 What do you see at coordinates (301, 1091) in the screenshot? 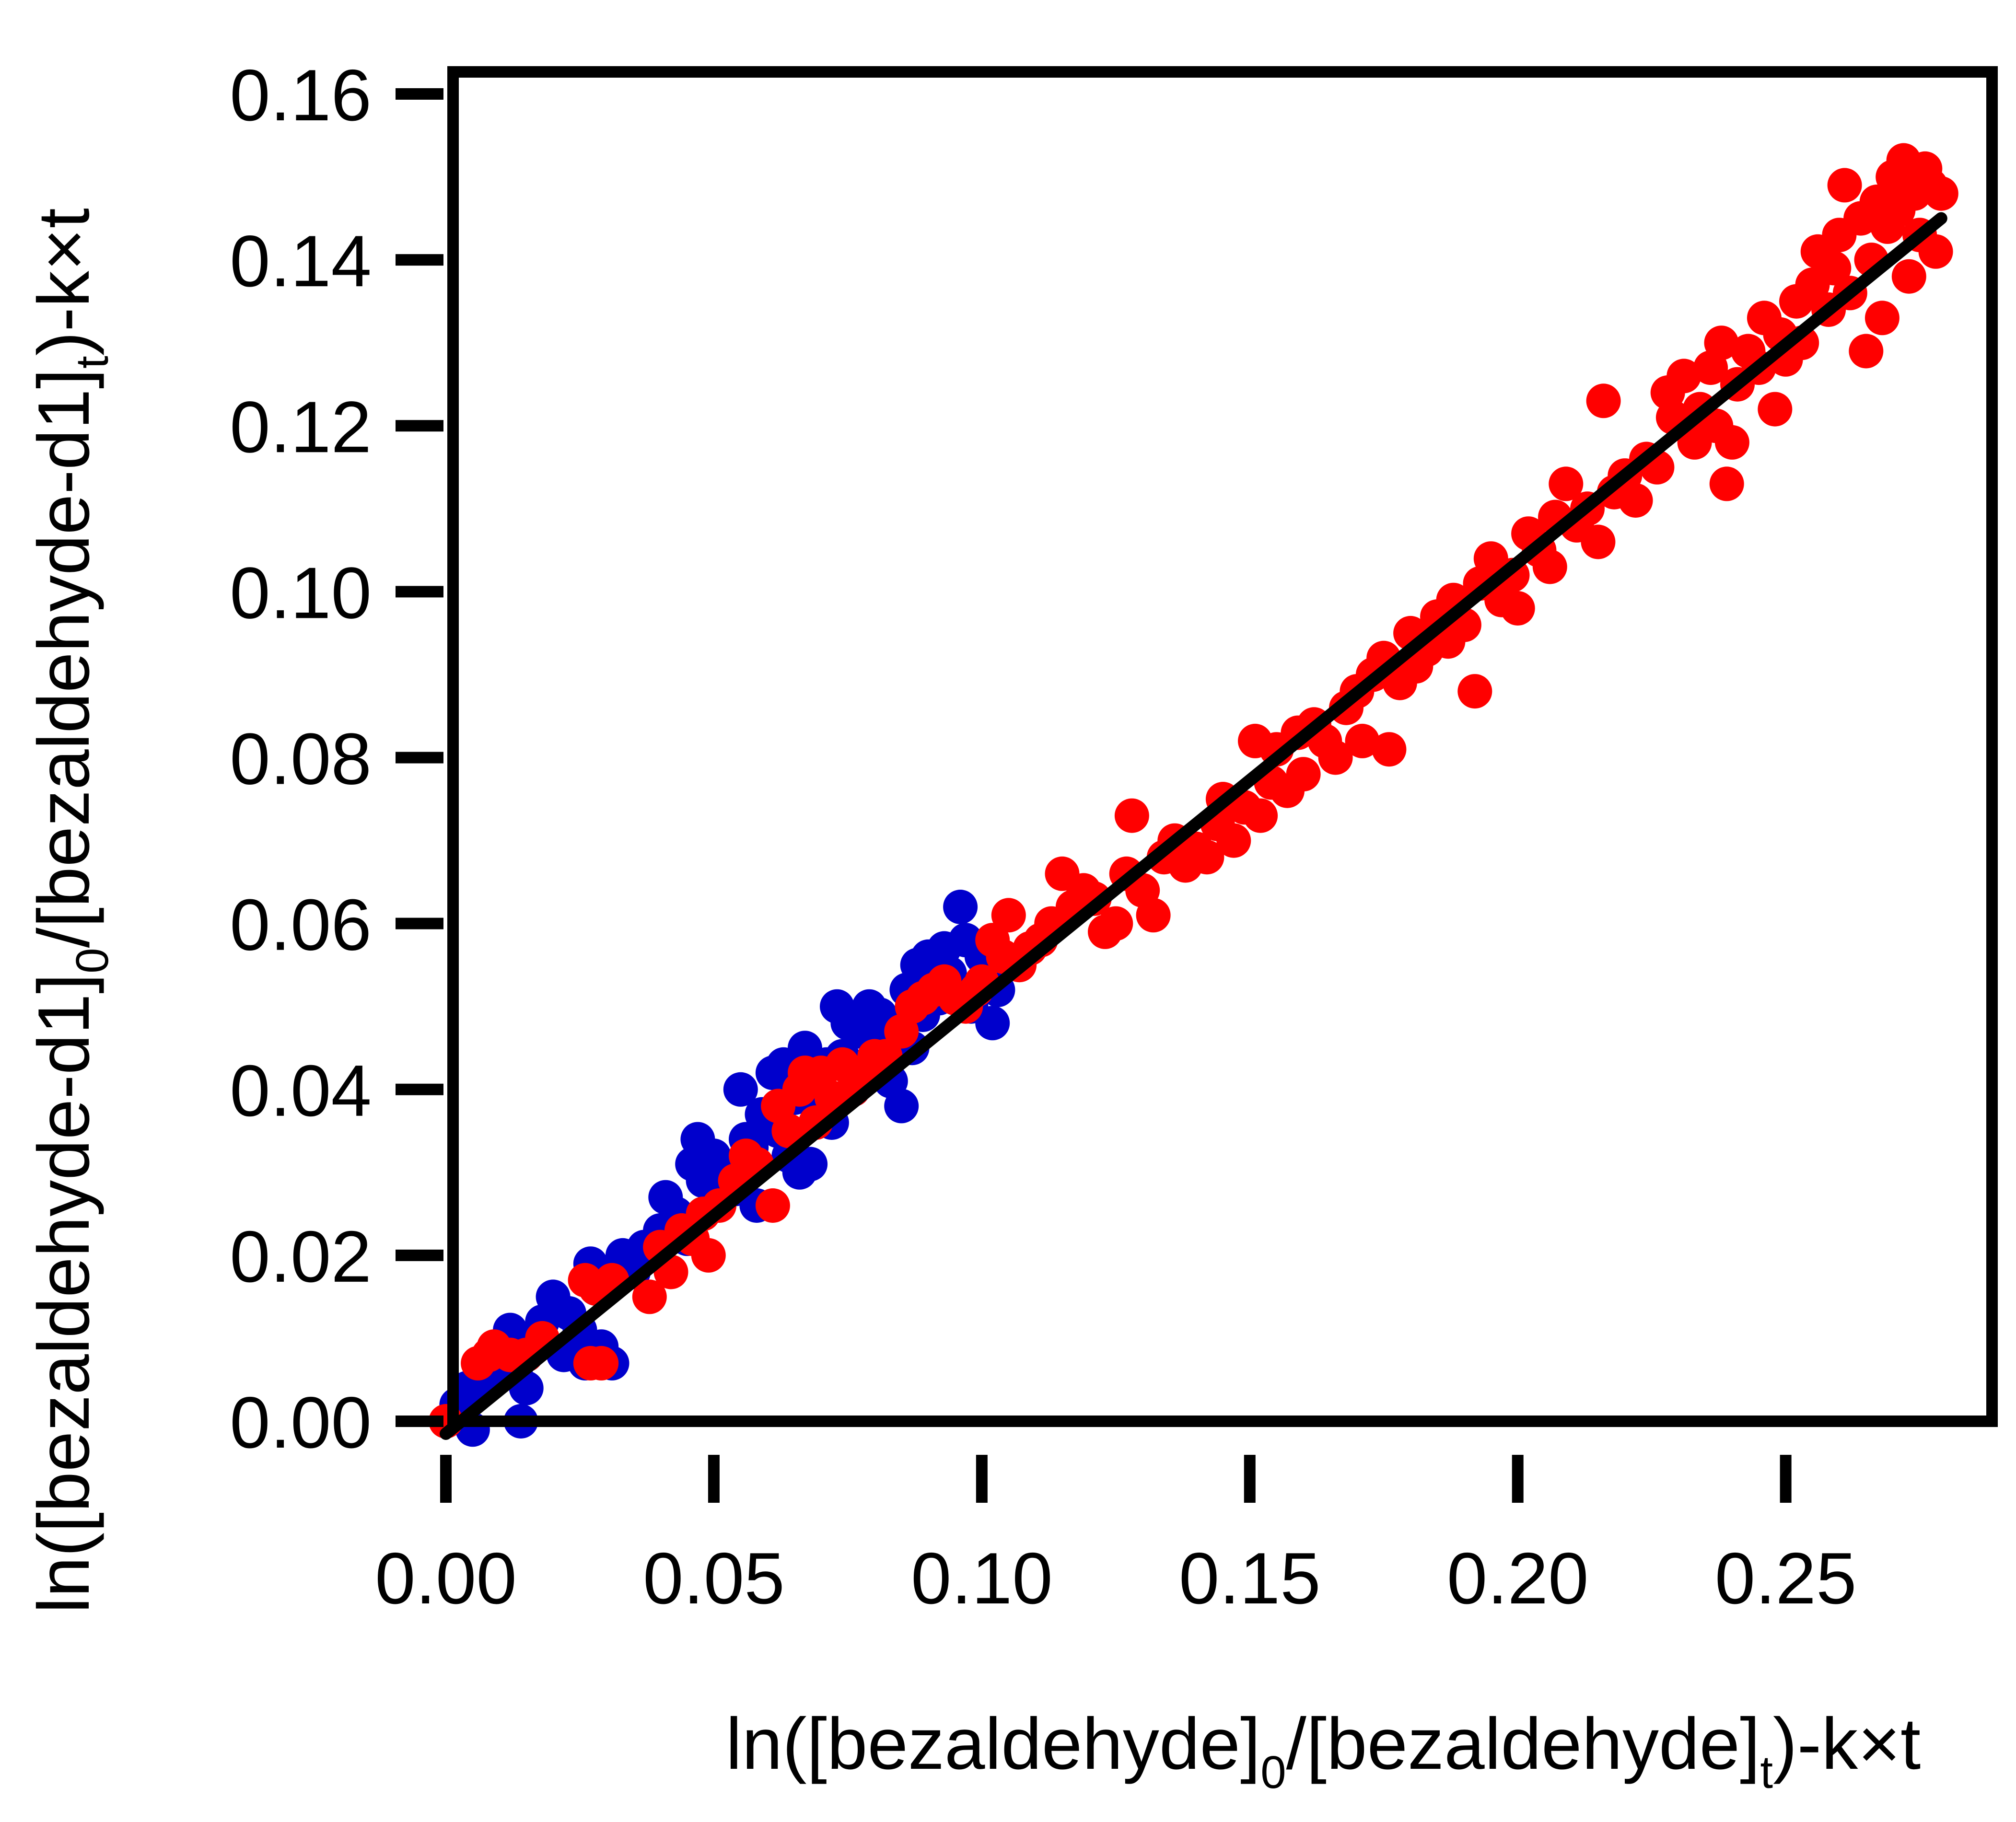
I see `y-tick-label: 0.04` at bounding box center [301, 1091].